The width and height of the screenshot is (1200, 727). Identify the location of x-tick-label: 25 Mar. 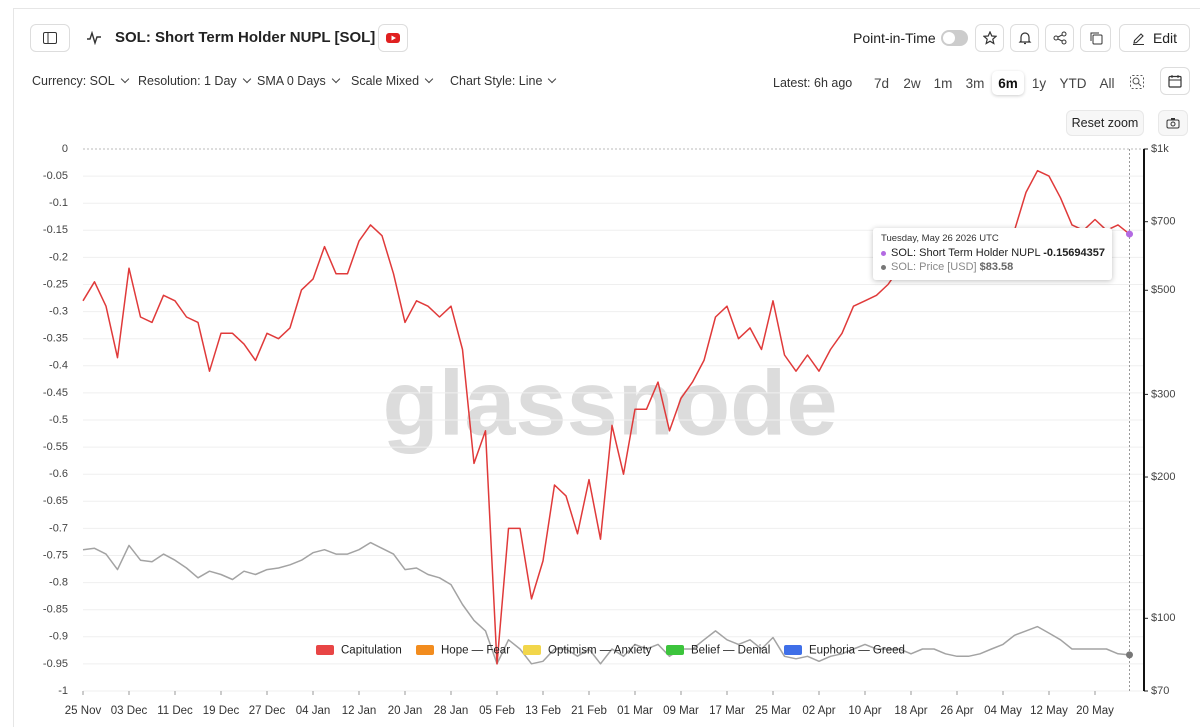
(773, 711).